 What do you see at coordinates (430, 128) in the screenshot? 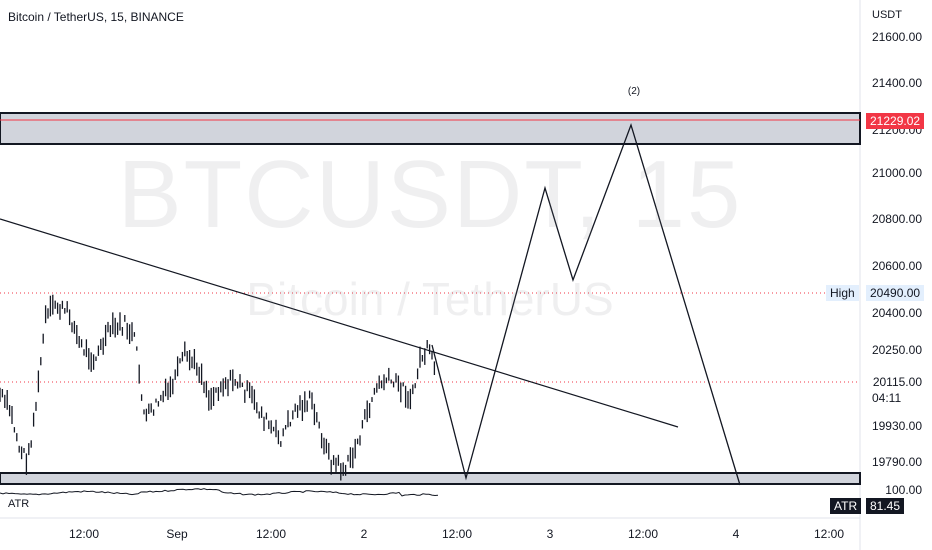
I see `resistance-zone` at bounding box center [430, 128].